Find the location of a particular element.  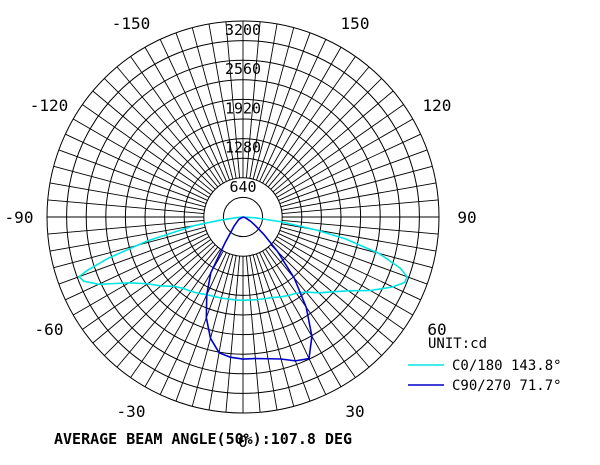

angle-label: -30 is located at coordinates (131, 411).